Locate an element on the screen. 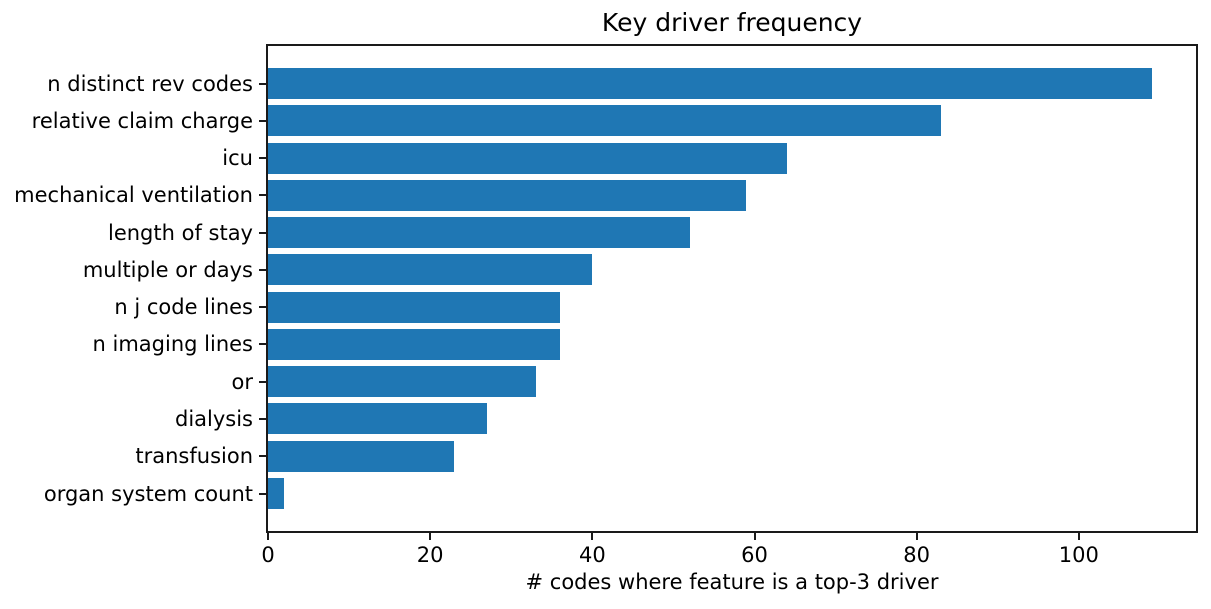  x-tick-label: 60 is located at coordinates (754, 555).